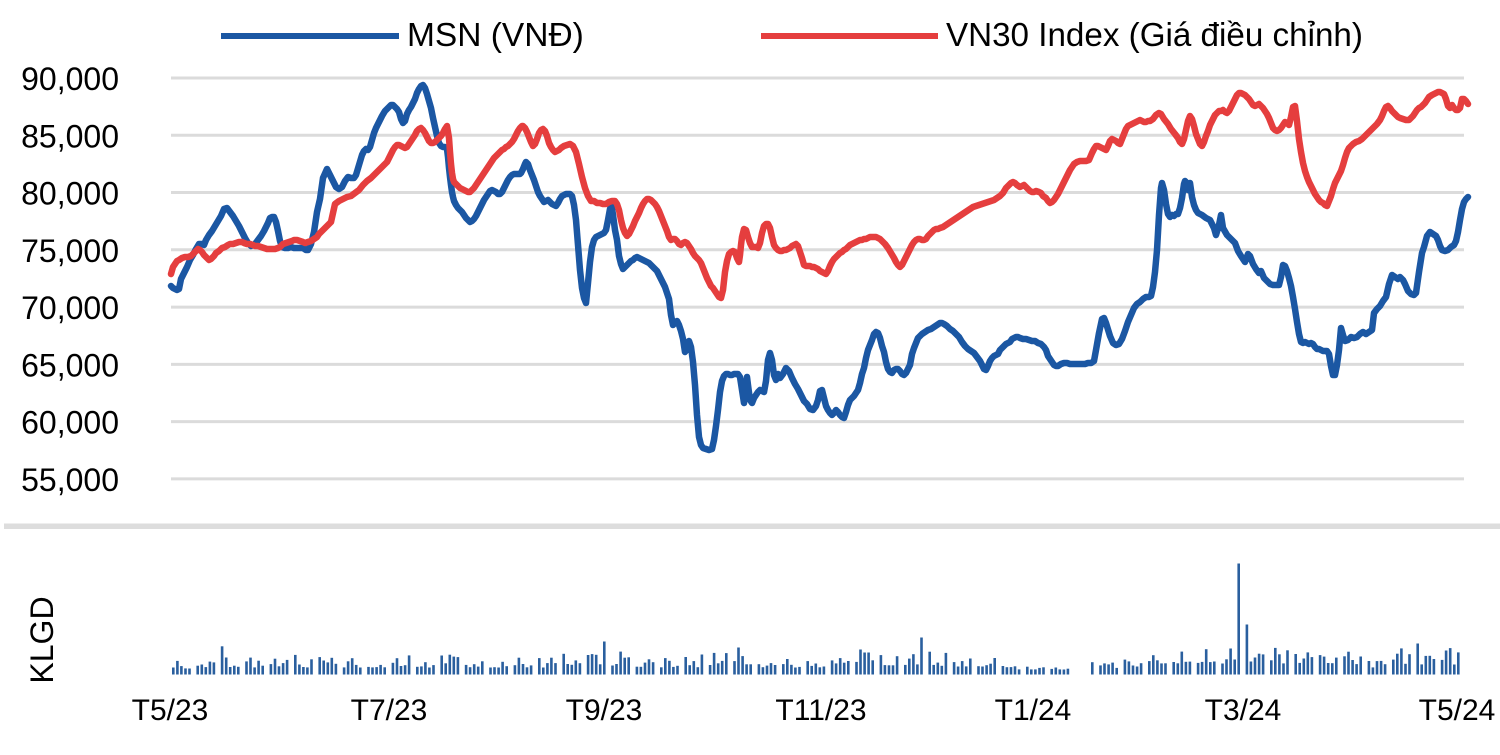  What do you see at coordinates (495, 35) in the screenshot?
I see `svg-text: MSN (VNĐ)` at bounding box center [495, 35].